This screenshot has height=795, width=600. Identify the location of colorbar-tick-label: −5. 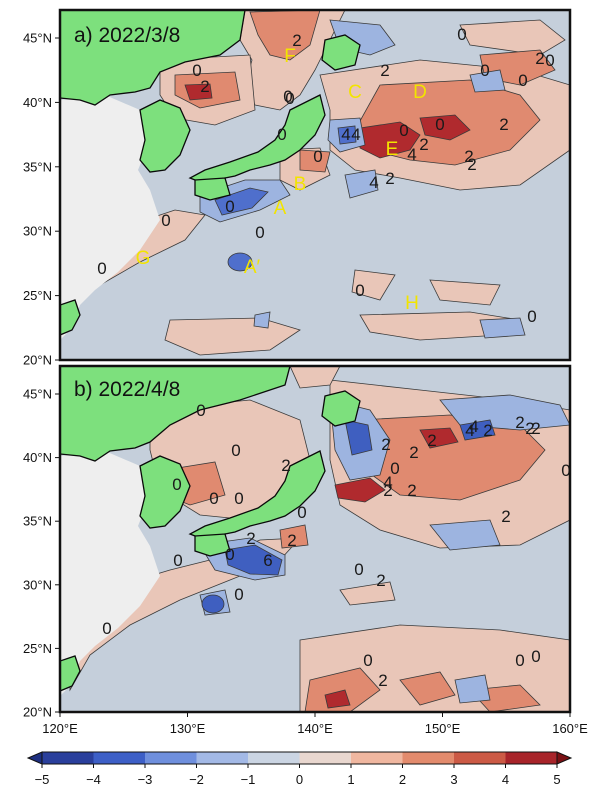
(42, 779).